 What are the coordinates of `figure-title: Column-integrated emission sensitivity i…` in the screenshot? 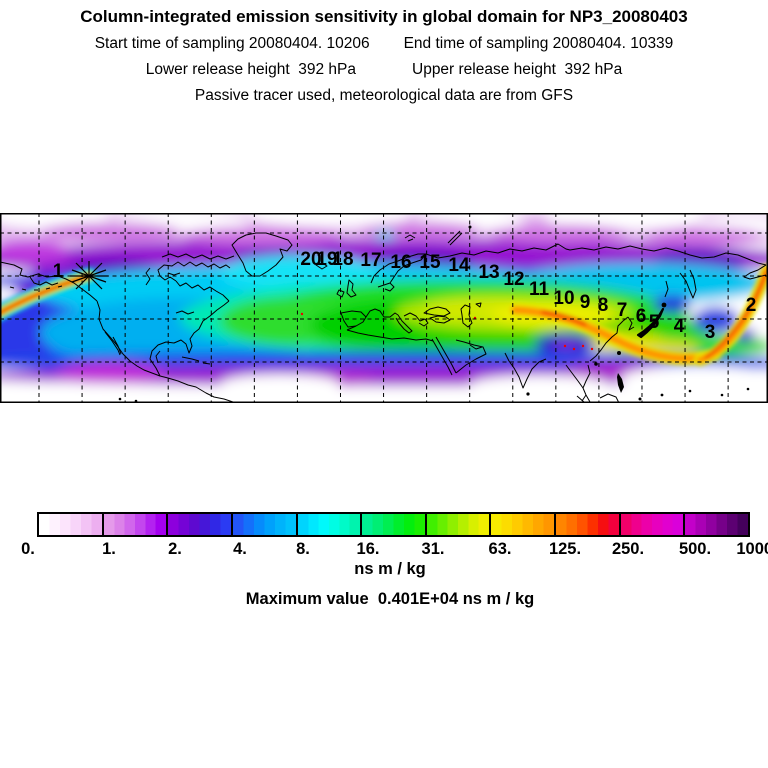 It's located at (384, 16).